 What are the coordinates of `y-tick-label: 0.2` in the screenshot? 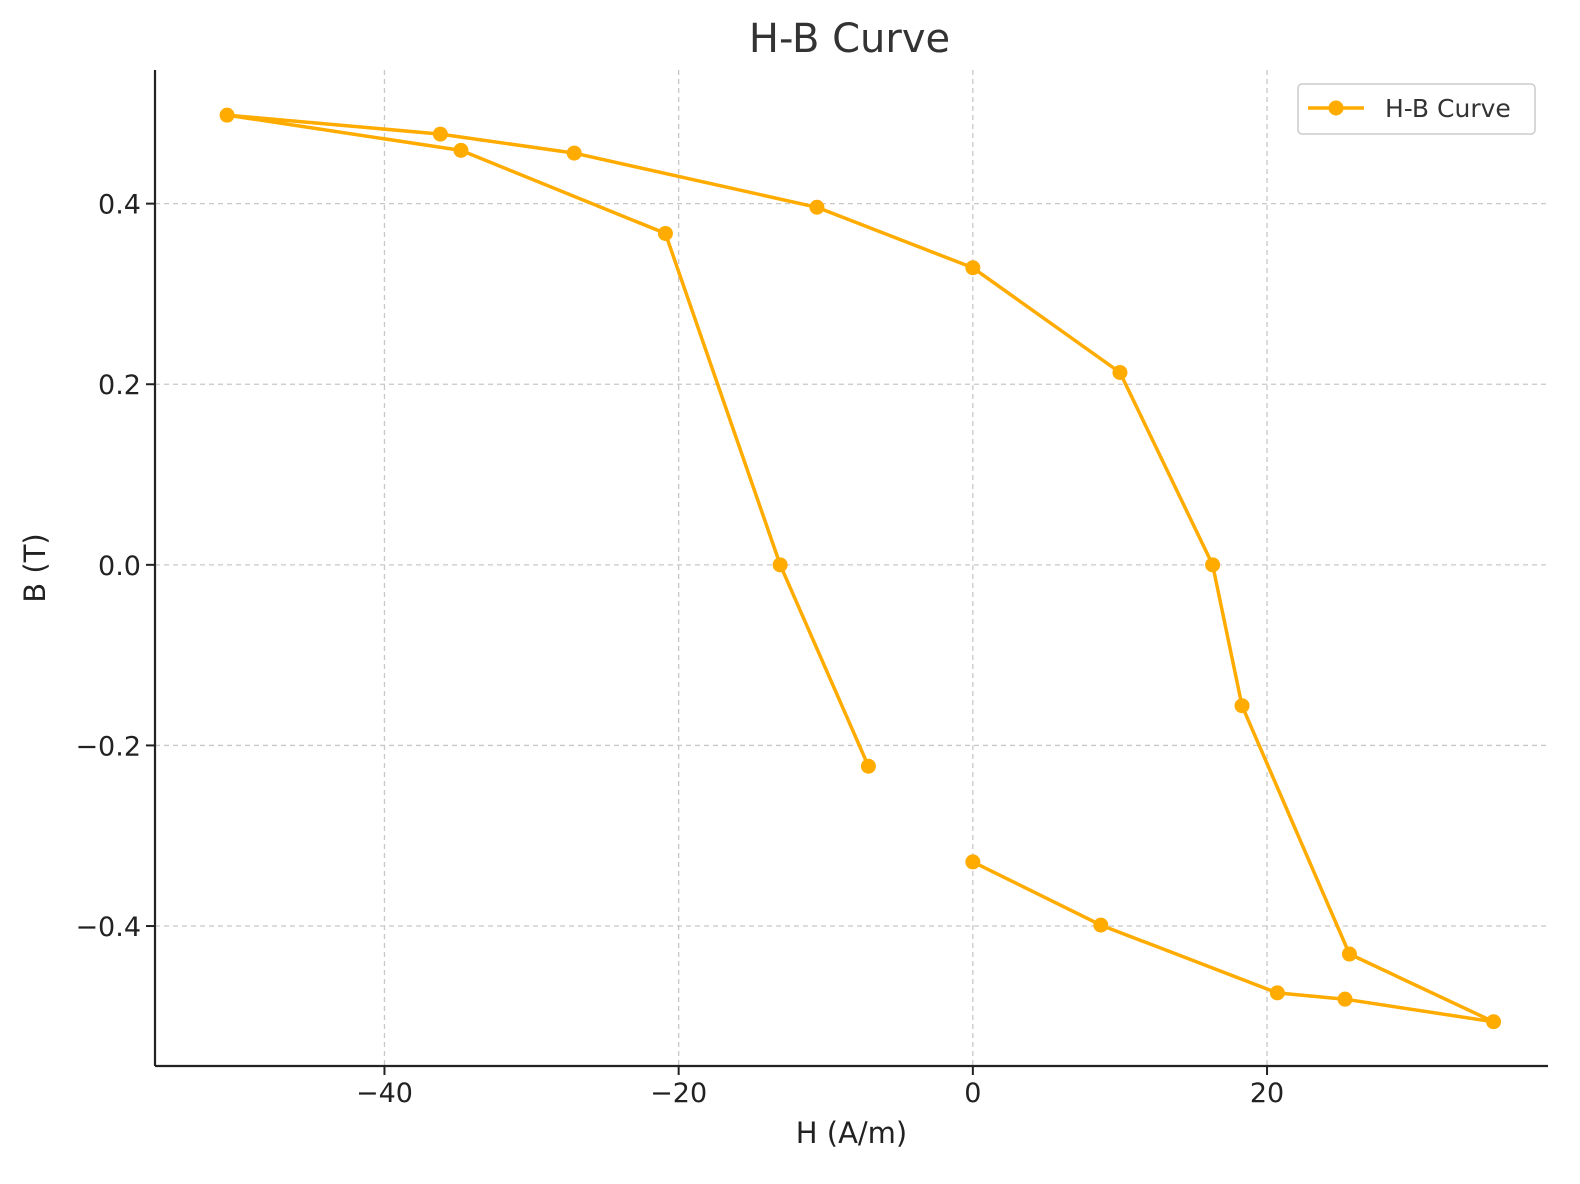 It's located at (119, 385).